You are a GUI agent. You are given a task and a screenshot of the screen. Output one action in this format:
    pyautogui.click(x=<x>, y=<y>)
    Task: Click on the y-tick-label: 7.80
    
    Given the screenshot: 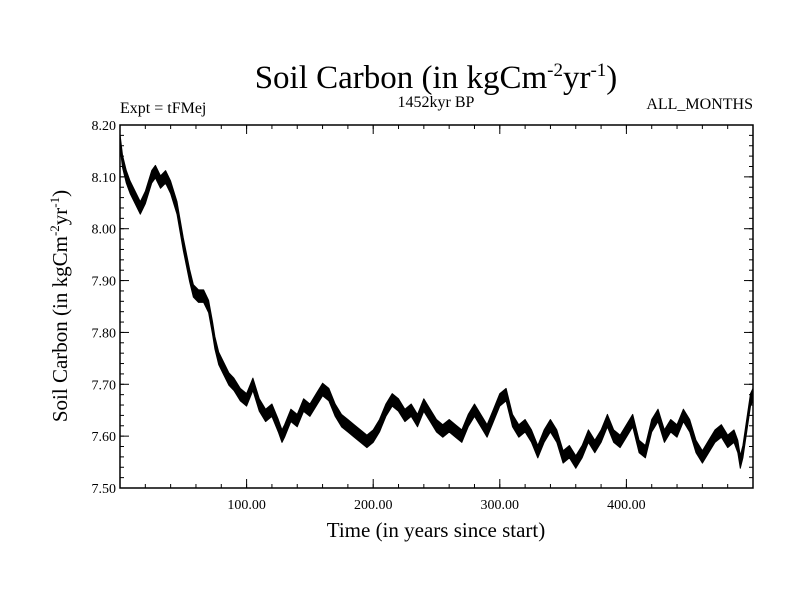 What is the action you would take?
    pyautogui.click(x=104, y=333)
    